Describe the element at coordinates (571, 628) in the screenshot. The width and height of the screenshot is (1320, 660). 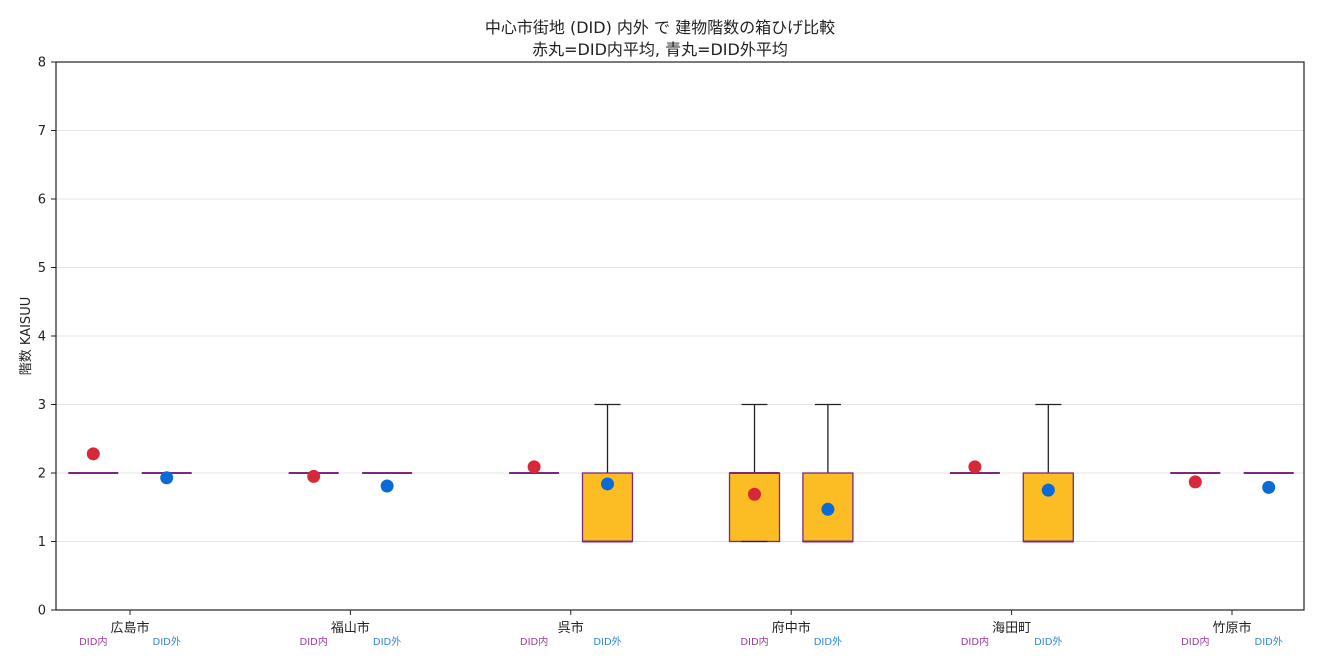
I see `category-label: 呉市` at that location.